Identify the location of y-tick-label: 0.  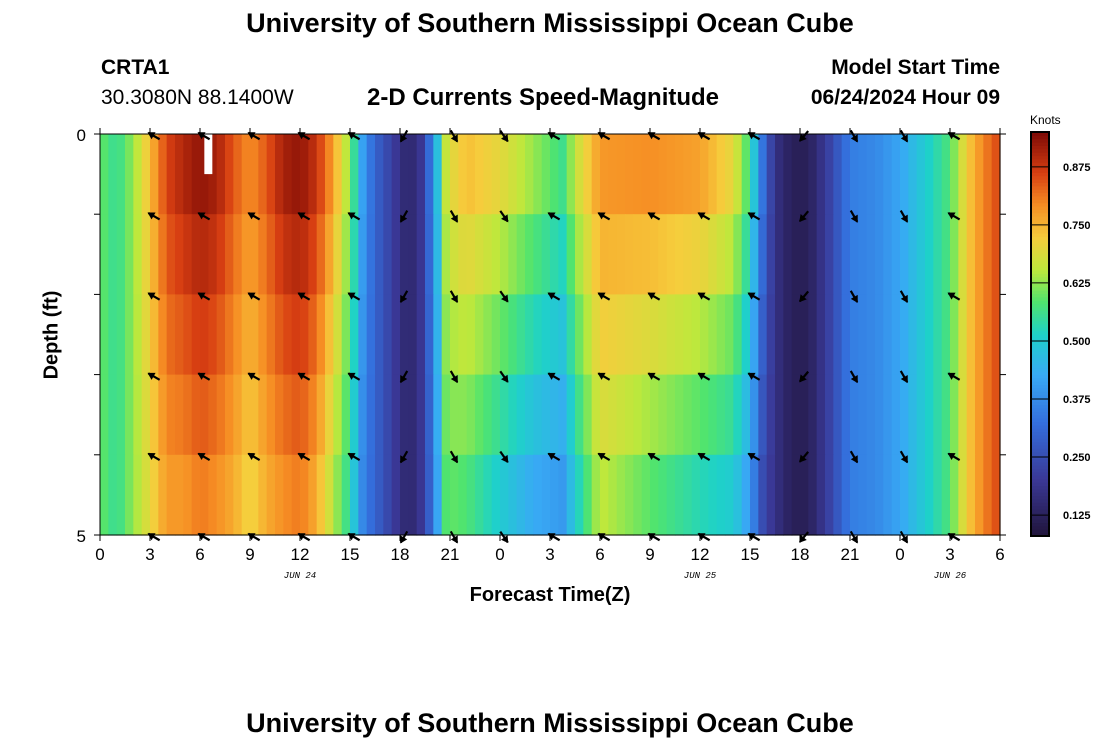
(81, 135).